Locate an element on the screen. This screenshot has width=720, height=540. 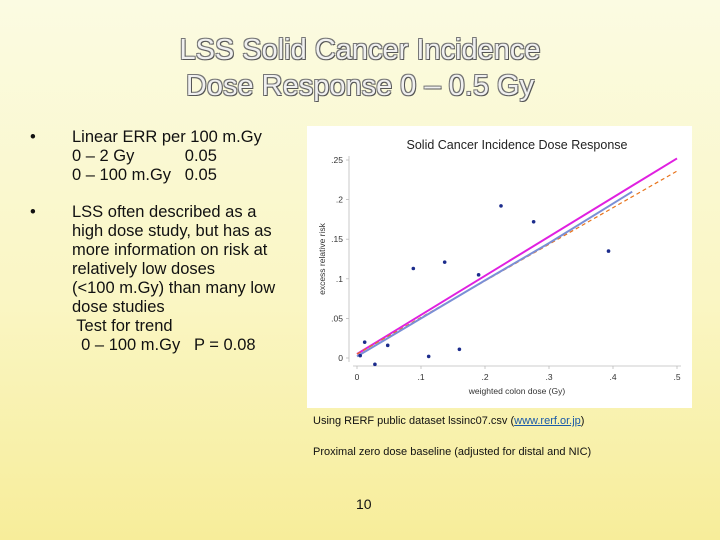
x-axis-label: weighted colon dose (Gy) is located at coordinates (517, 391).